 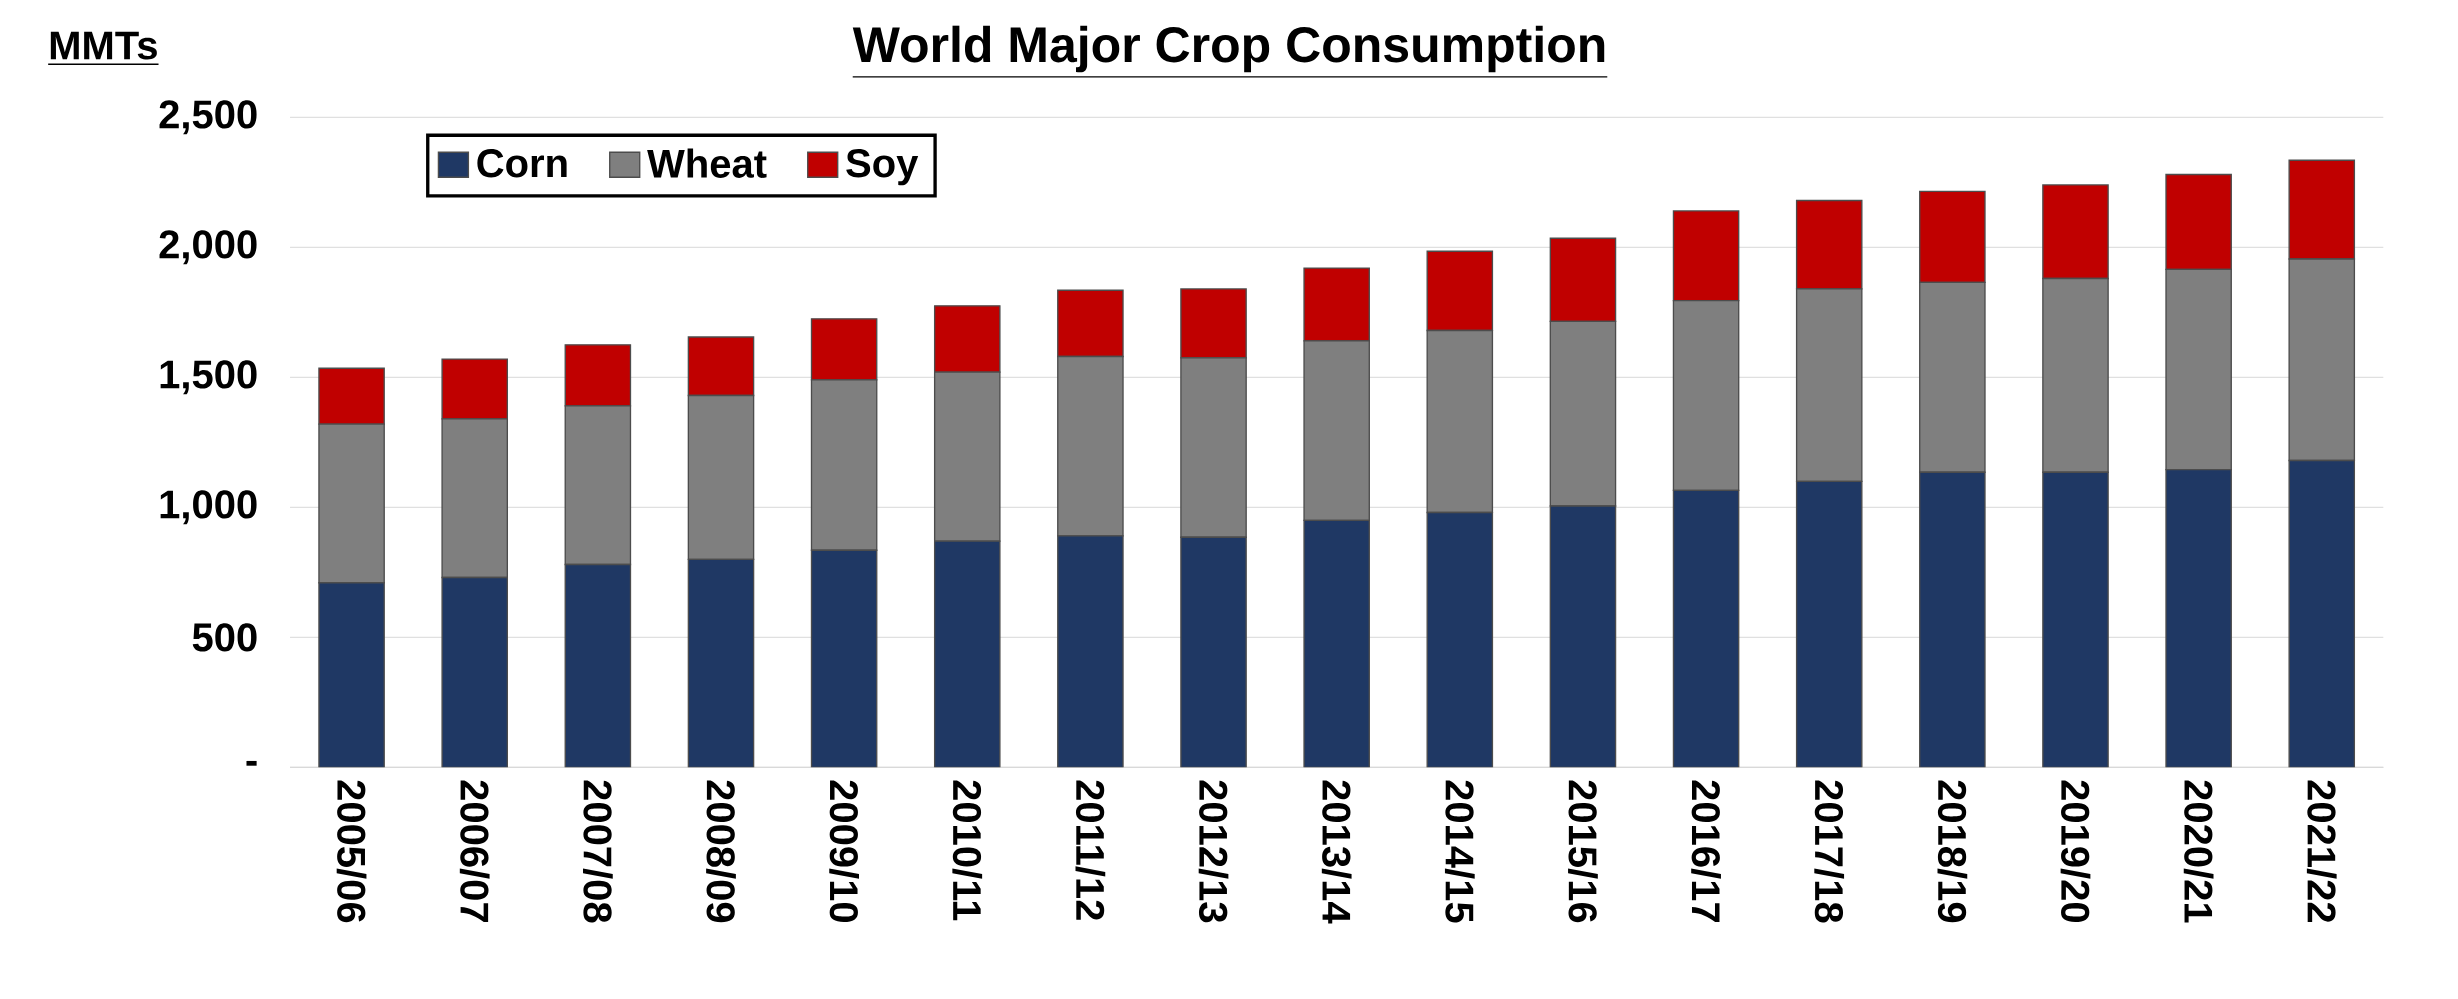 What do you see at coordinates (1829, 851) in the screenshot?
I see `x-tick-label: 2017/18` at bounding box center [1829, 851].